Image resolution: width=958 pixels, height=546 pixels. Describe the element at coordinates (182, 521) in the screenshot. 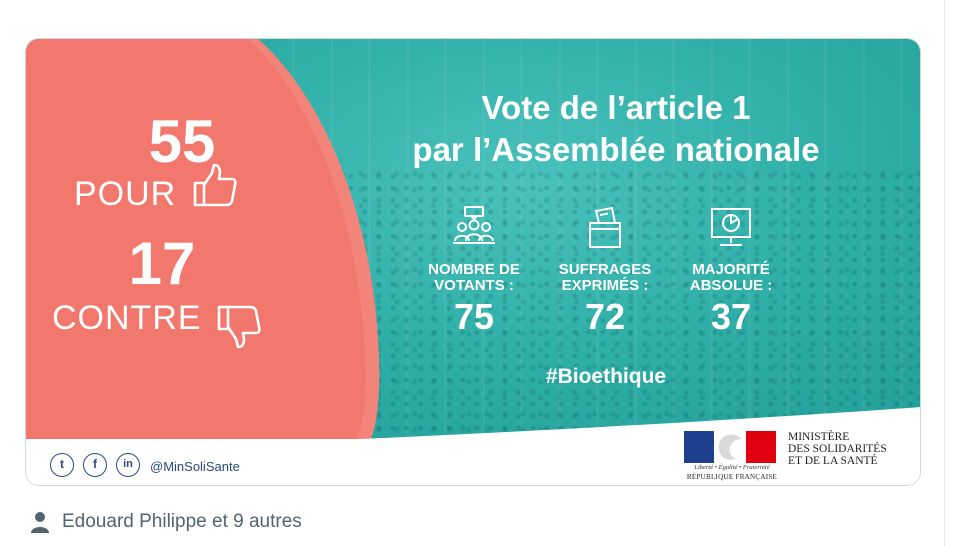

I see `social-context-text: Edouard Philippe et 9 autres` at that location.